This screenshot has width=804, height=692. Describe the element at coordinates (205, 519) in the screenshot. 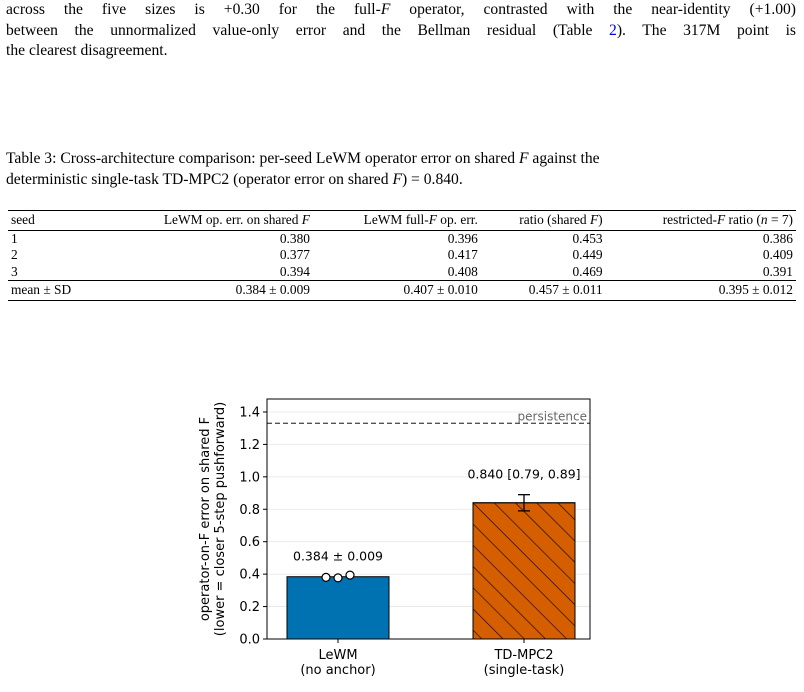

I see `y-axis-label-line-1: operator-on-F error on shared F` at that location.